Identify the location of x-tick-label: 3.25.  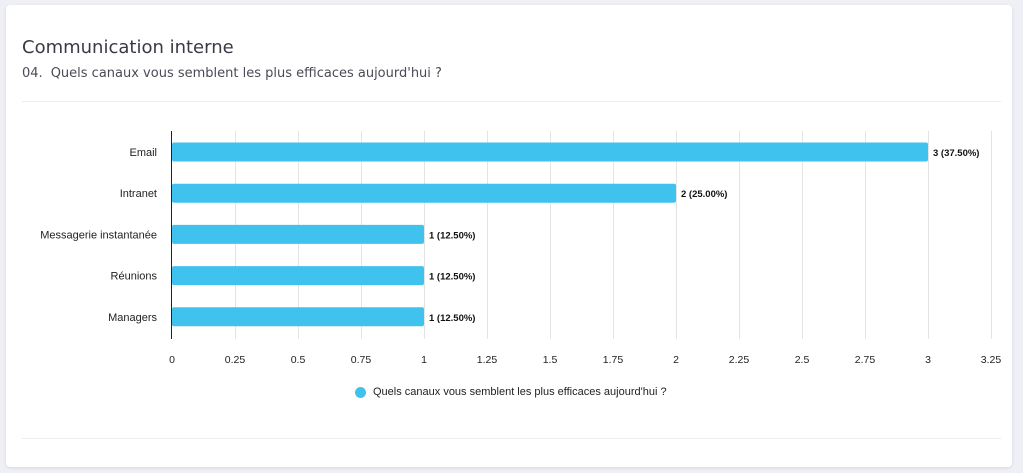
(991, 360).